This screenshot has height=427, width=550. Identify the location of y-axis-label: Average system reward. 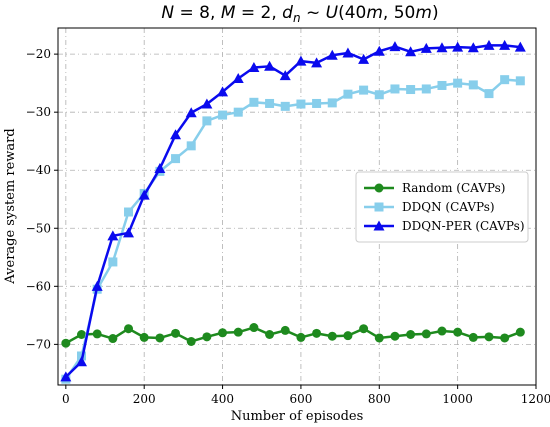
(10, 206).